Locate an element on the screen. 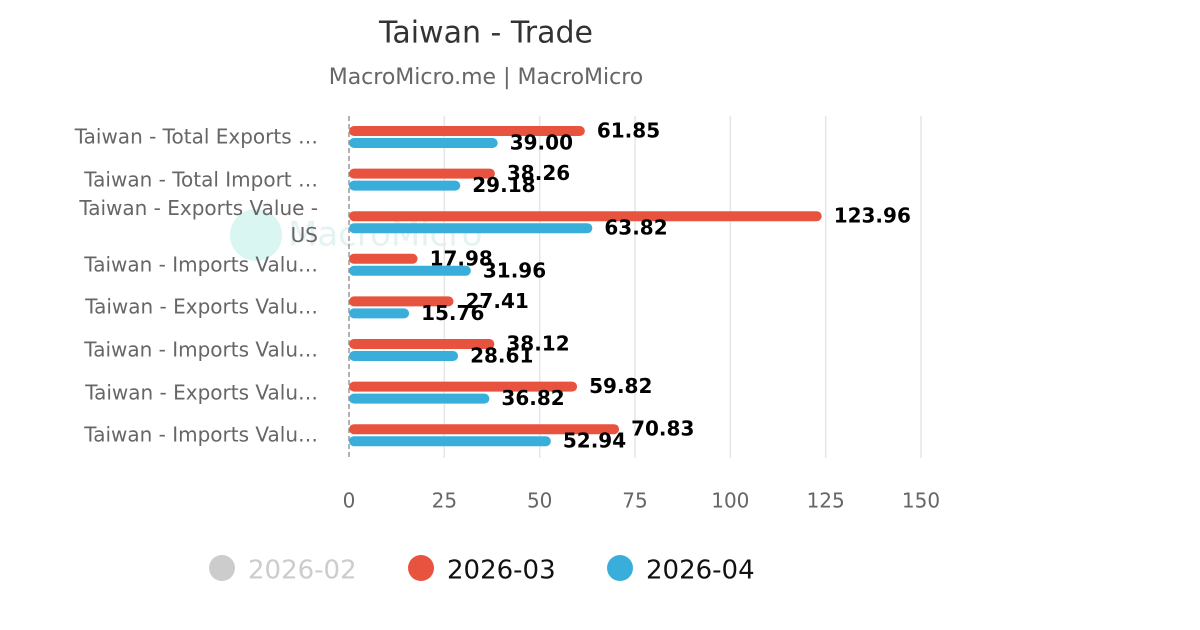 The height and width of the screenshot is (630, 1200). watermark-logo is located at coordinates (256, 235).